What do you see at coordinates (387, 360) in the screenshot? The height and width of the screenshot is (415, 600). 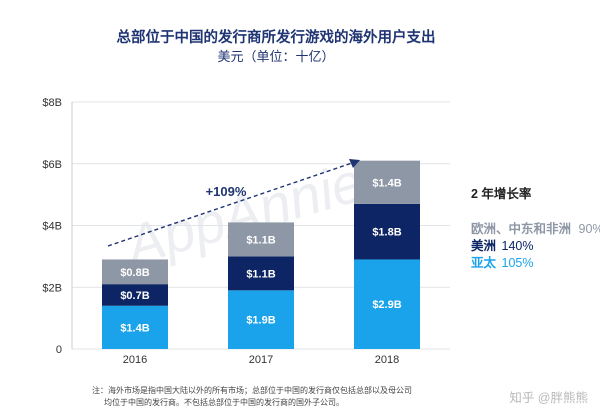 I see `x-tick-label: 2018` at bounding box center [387, 360].